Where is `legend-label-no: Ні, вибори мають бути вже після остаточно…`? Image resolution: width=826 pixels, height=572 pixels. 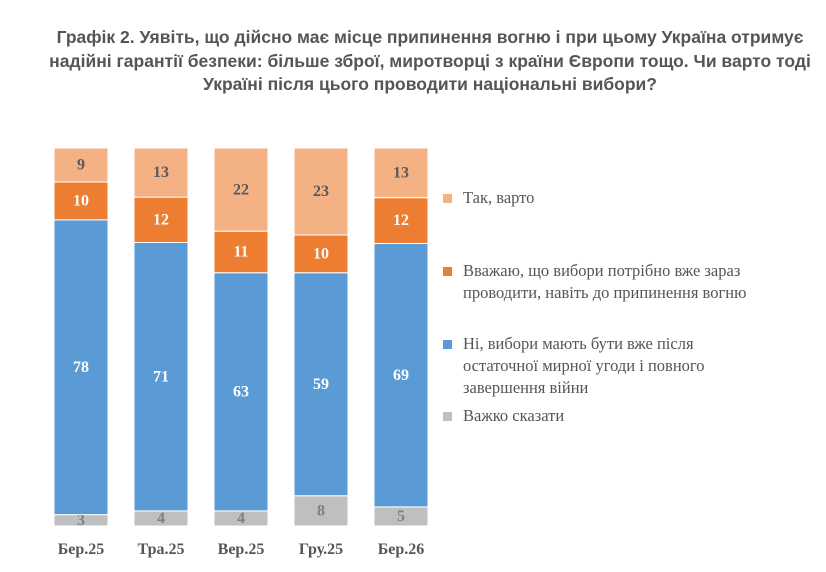
legend-label-no: Ні, вибори мають бути вже після остаточно… is located at coordinates (635, 366).